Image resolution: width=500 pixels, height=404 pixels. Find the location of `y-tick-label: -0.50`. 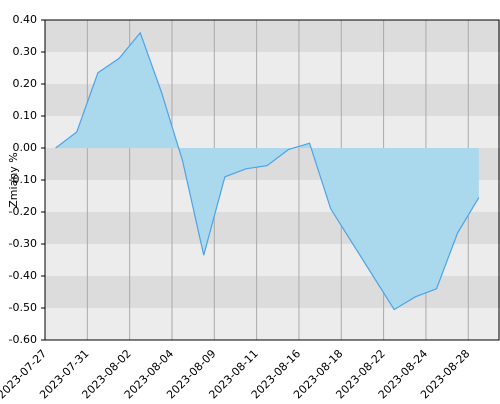

y-tick-label: -0.50 is located at coordinates (23, 307).